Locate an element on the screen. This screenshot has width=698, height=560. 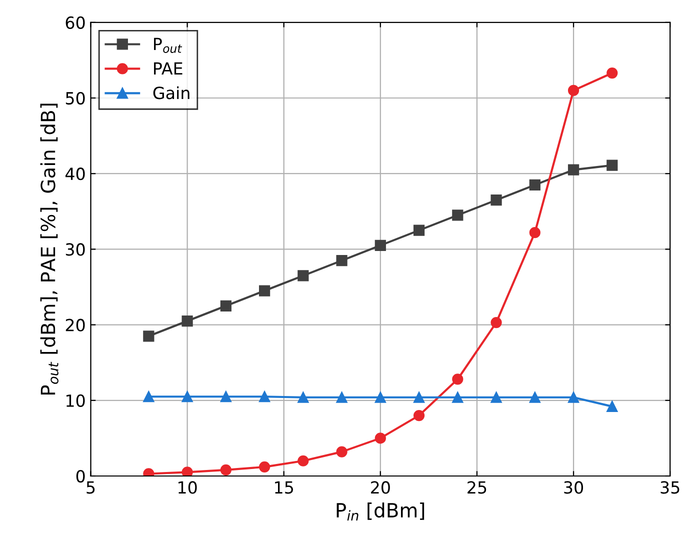
x-tick-label: 15 is located at coordinates (284, 487).